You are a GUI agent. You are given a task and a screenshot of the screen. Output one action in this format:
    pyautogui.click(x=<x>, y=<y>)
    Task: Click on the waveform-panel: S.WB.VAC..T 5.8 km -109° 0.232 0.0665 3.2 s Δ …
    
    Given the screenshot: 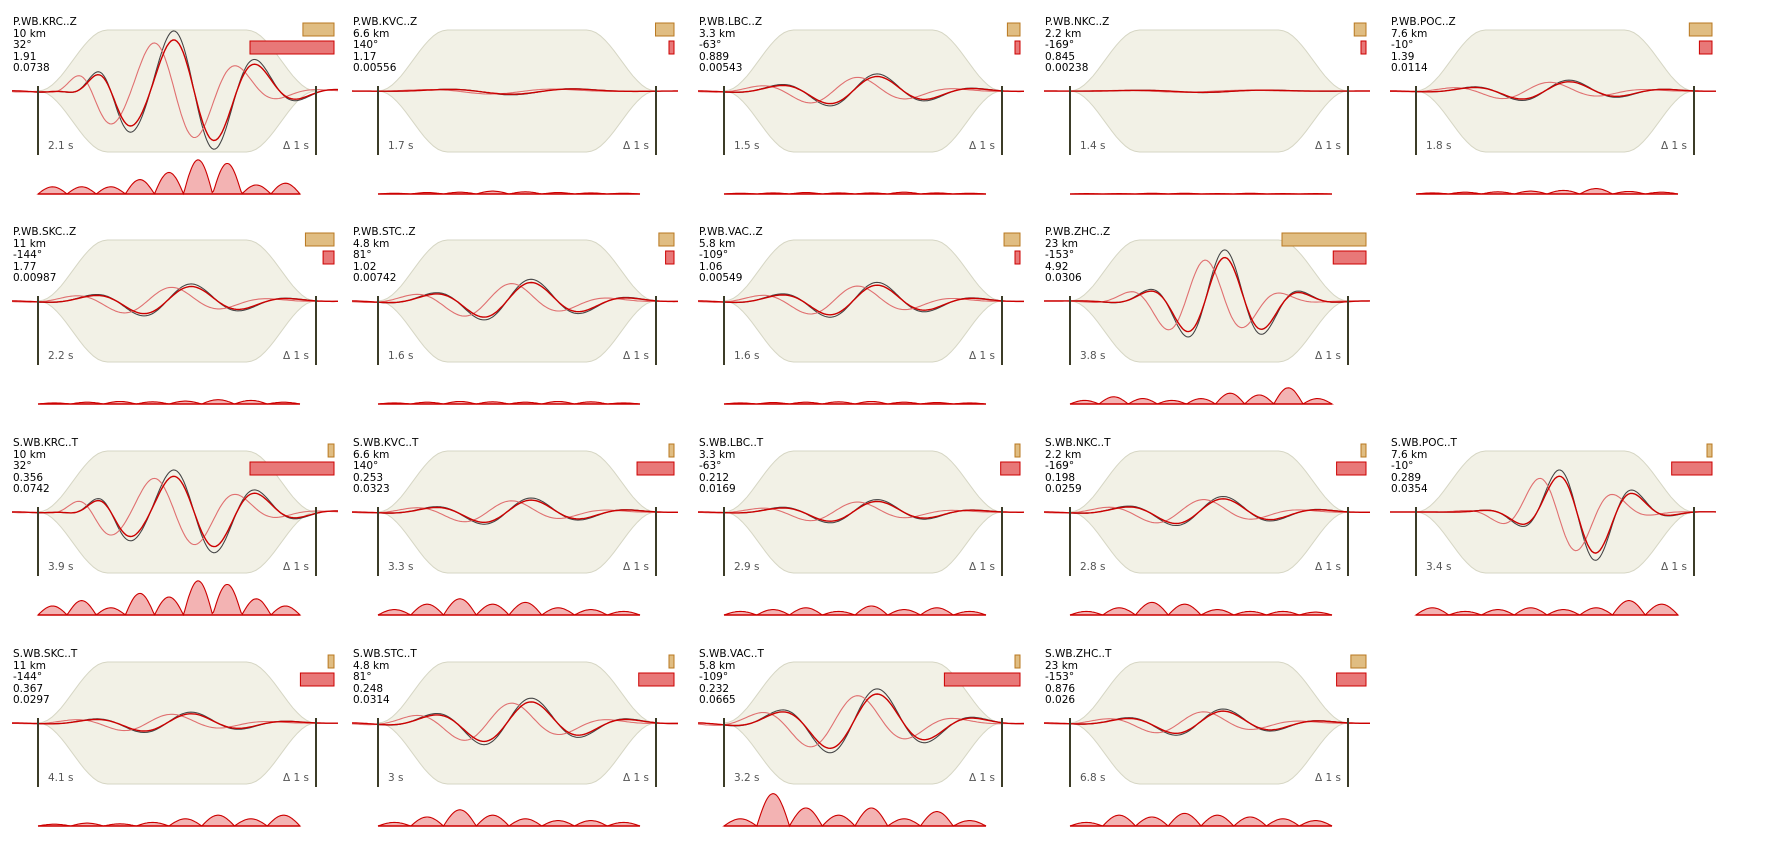 What is the action you would take?
    pyautogui.click(x=856, y=737)
    